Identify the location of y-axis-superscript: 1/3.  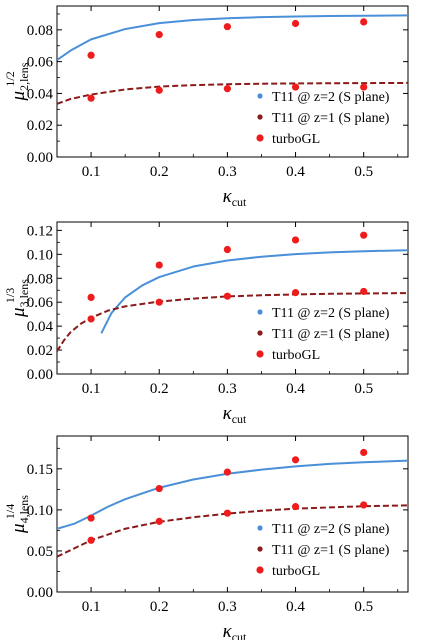
(10, 295).